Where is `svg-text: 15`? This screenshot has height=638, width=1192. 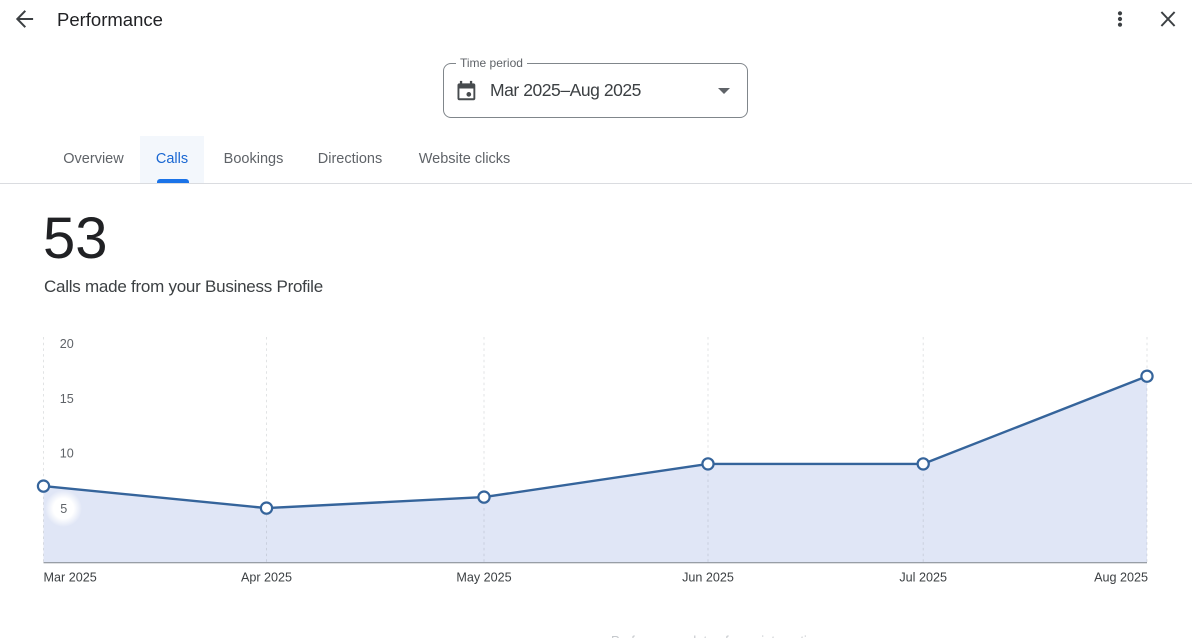 svg-text: 15 is located at coordinates (67, 399).